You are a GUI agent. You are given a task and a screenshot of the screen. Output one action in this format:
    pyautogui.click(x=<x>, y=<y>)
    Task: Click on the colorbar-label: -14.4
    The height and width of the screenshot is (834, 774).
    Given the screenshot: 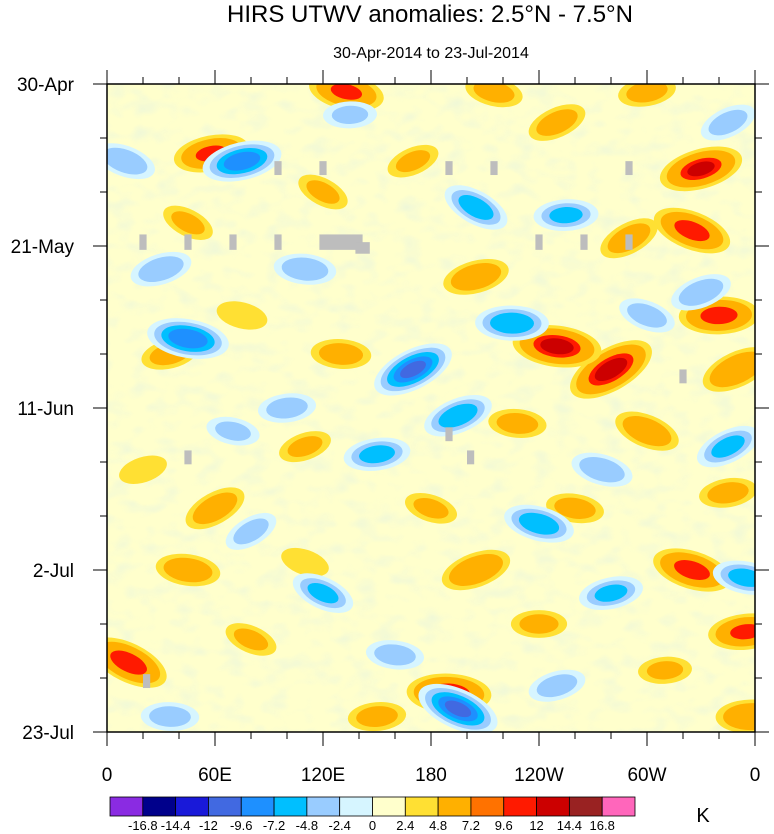 What is the action you would take?
    pyautogui.click(x=176, y=825)
    